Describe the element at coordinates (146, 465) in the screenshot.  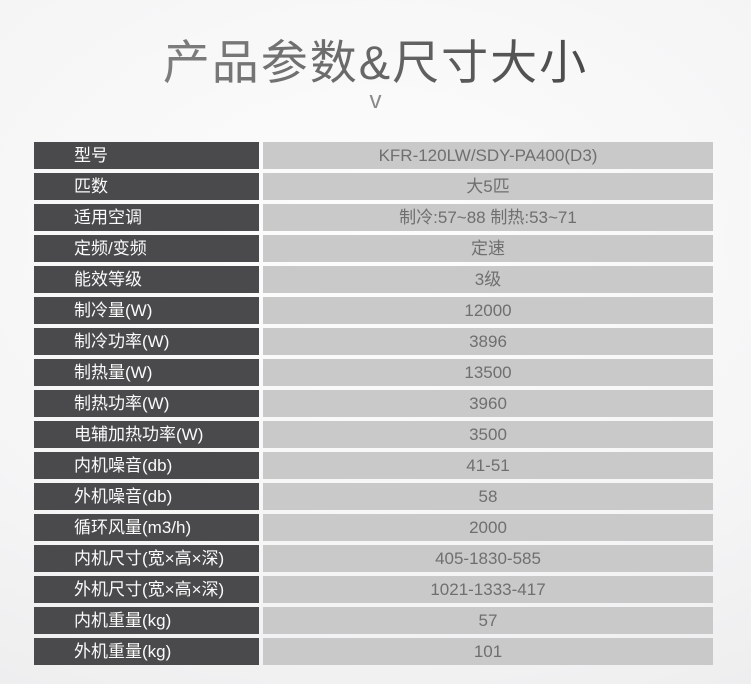
I see `spec-label: 内机噪音(db)` at that location.